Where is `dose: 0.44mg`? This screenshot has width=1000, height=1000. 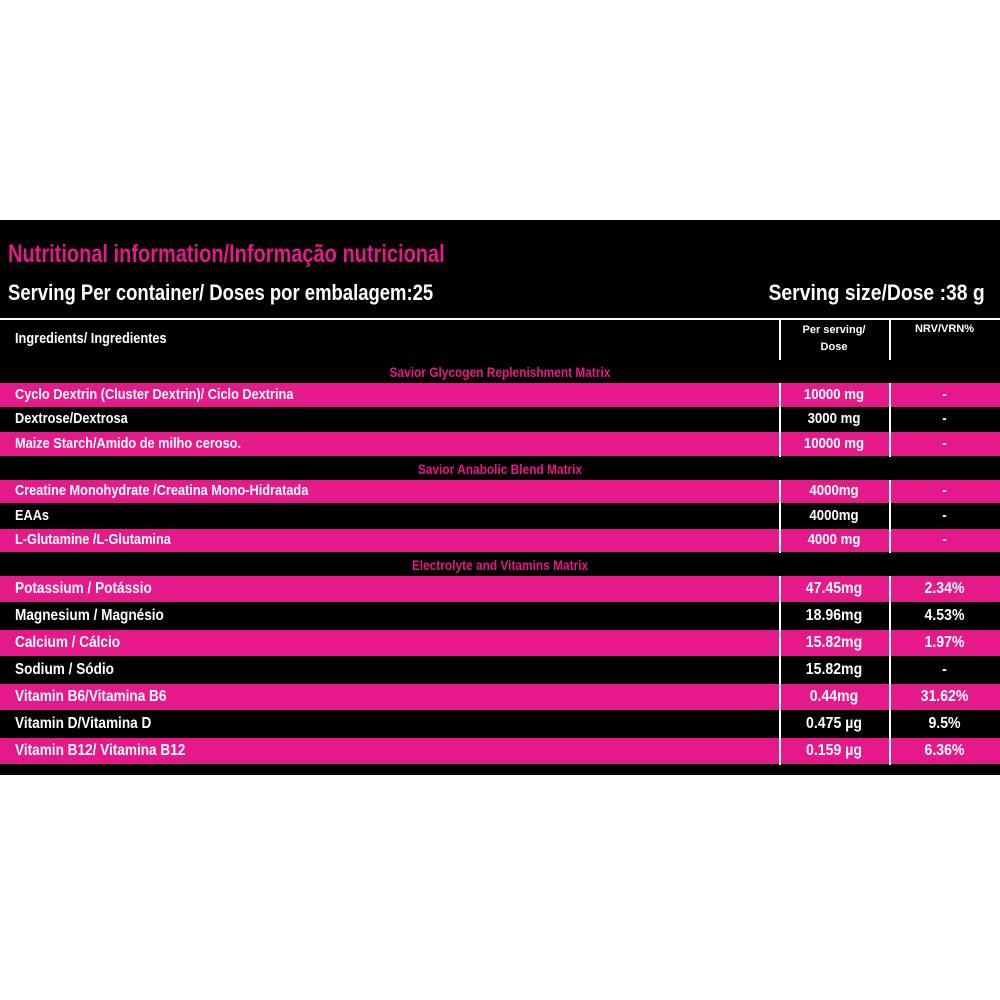 dose: 0.44mg is located at coordinates (834, 696).